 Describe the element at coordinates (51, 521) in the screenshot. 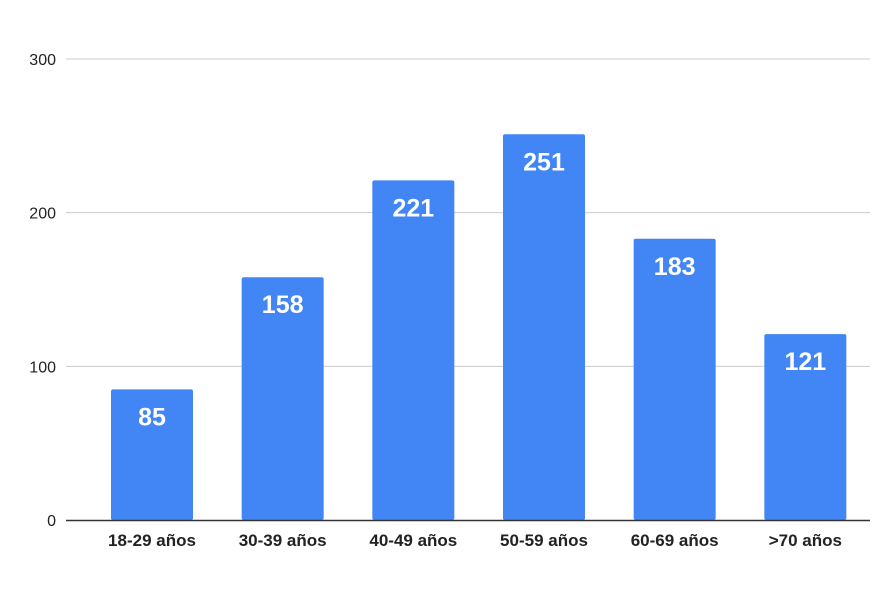

I see `y-tick-label-0: 0` at that location.